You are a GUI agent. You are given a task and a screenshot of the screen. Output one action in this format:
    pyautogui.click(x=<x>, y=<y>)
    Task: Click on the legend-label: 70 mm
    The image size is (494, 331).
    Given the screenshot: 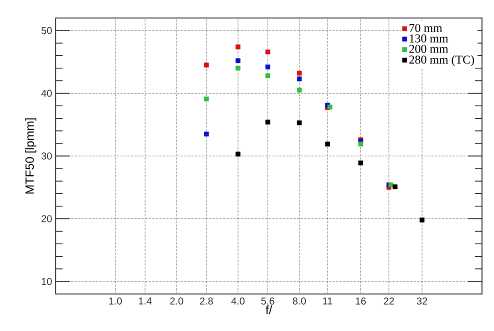 What is the action you would take?
    pyautogui.click(x=426, y=28)
    